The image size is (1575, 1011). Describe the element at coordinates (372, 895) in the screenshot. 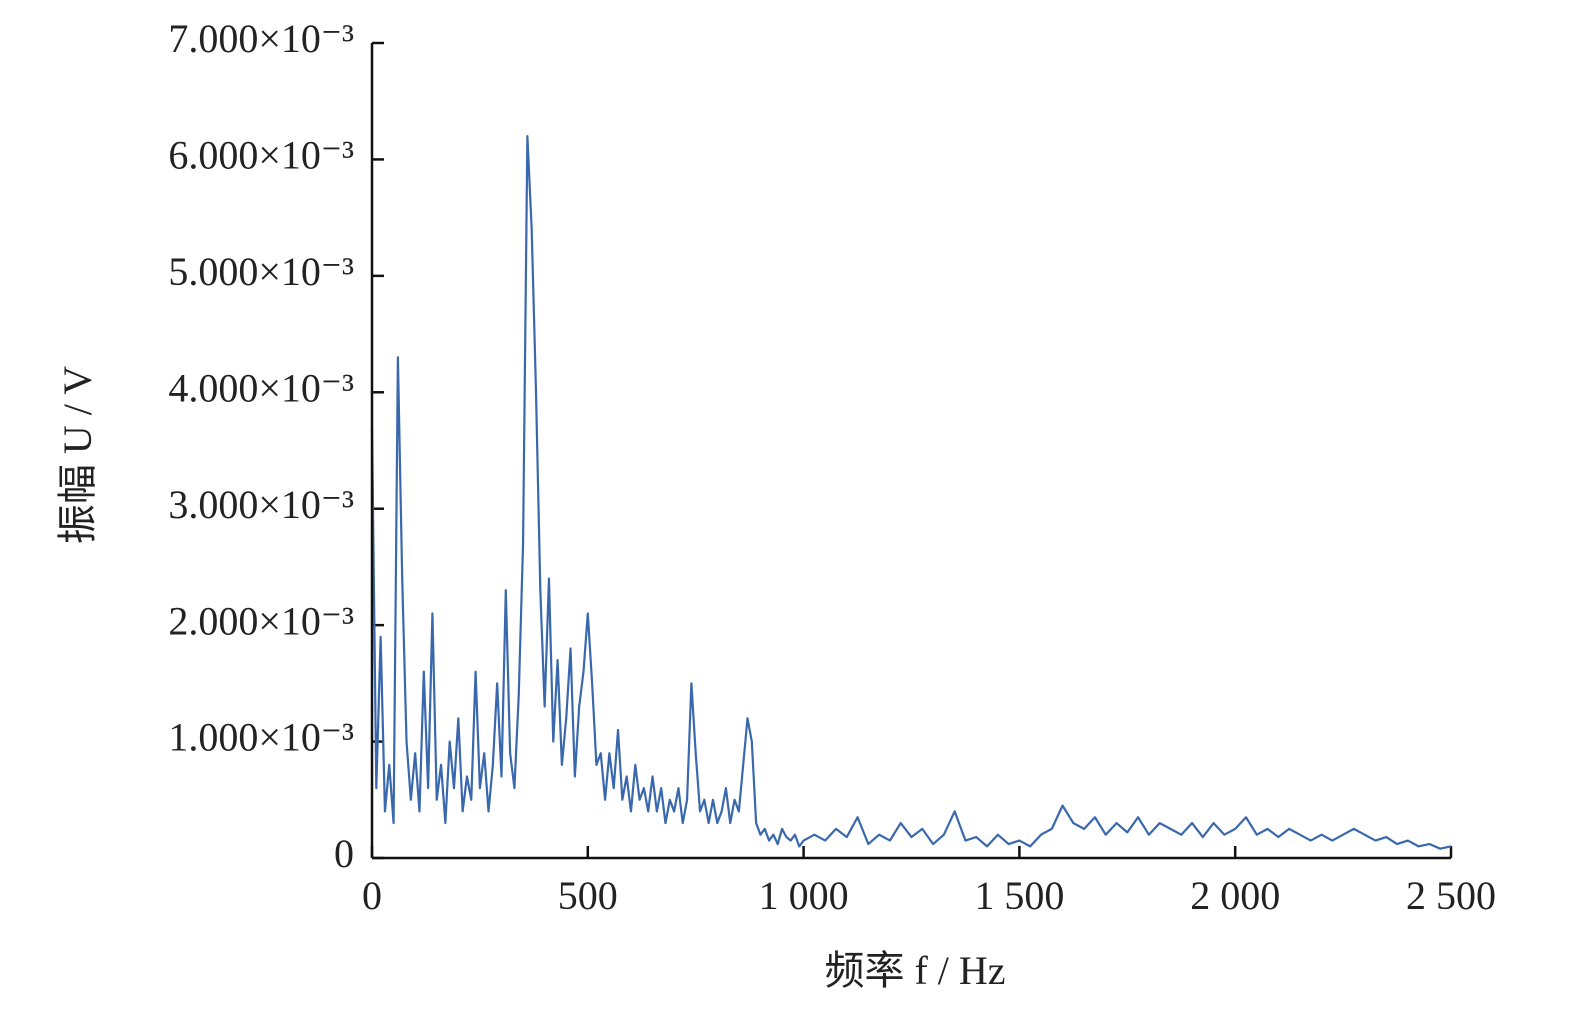

I see `x-tick-label: 0` at that location.